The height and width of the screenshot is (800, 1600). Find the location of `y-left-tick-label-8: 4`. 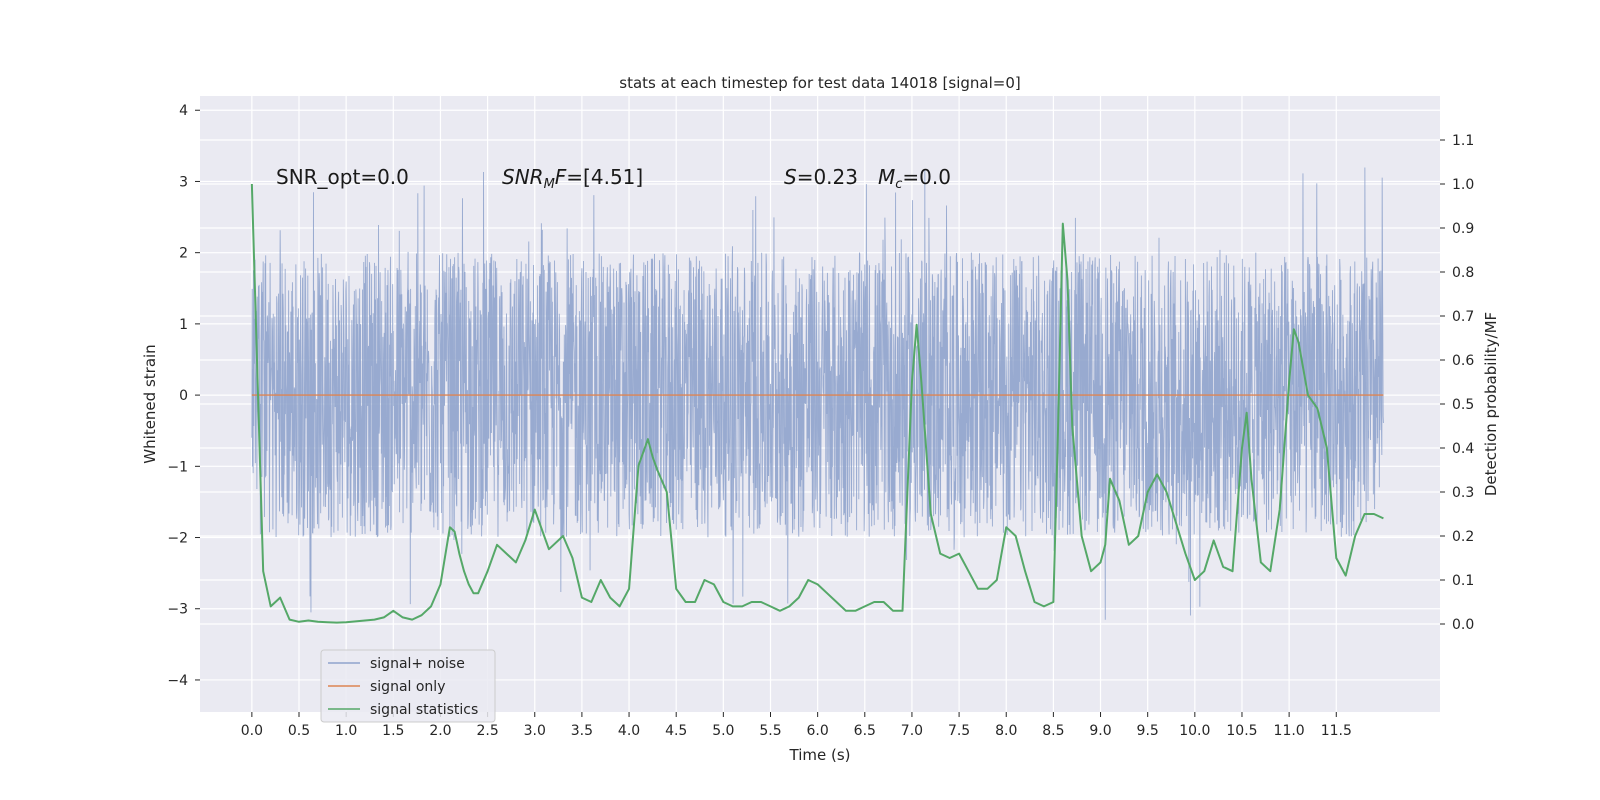

y-left-tick-label-8: 4 is located at coordinates (183, 111).